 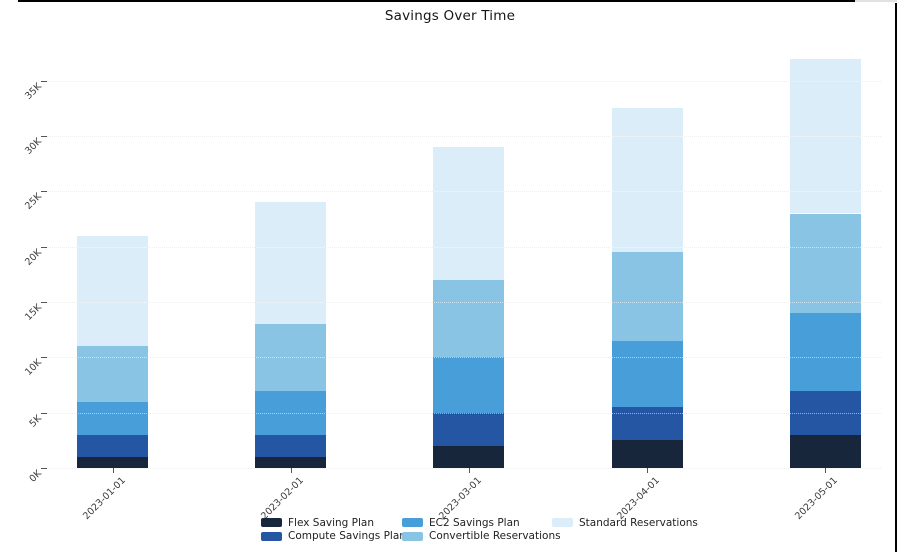 I want to click on legend-item-flex-saving-plan: Flex Saving Plan, so click(x=317, y=523).